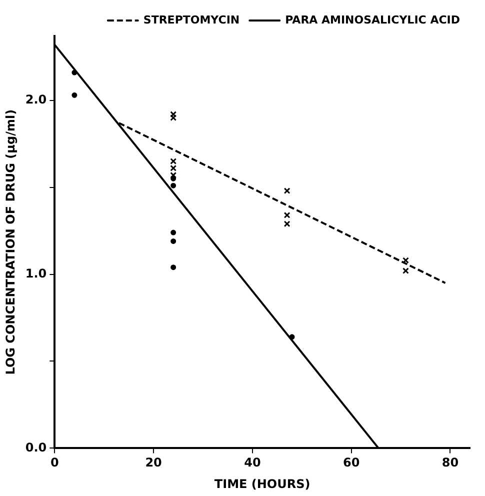  I want to click on x-tick-label: 60, so click(351, 463).